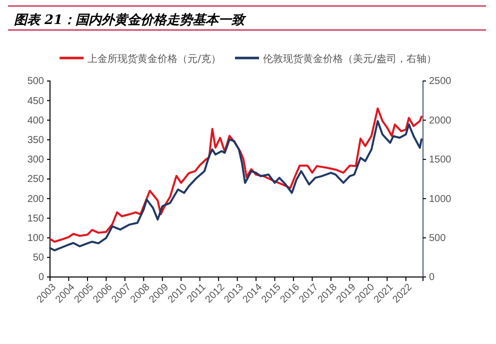 The width and height of the screenshot is (496, 344). Describe the element at coordinates (440, 160) in the screenshot. I see `y2-tick-label: 1500` at that location.